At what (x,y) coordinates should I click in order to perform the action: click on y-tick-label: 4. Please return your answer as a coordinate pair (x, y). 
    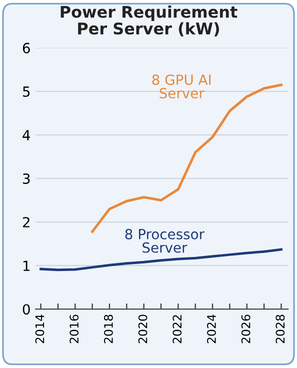
    Looking at the image, I should click on (26, 135).